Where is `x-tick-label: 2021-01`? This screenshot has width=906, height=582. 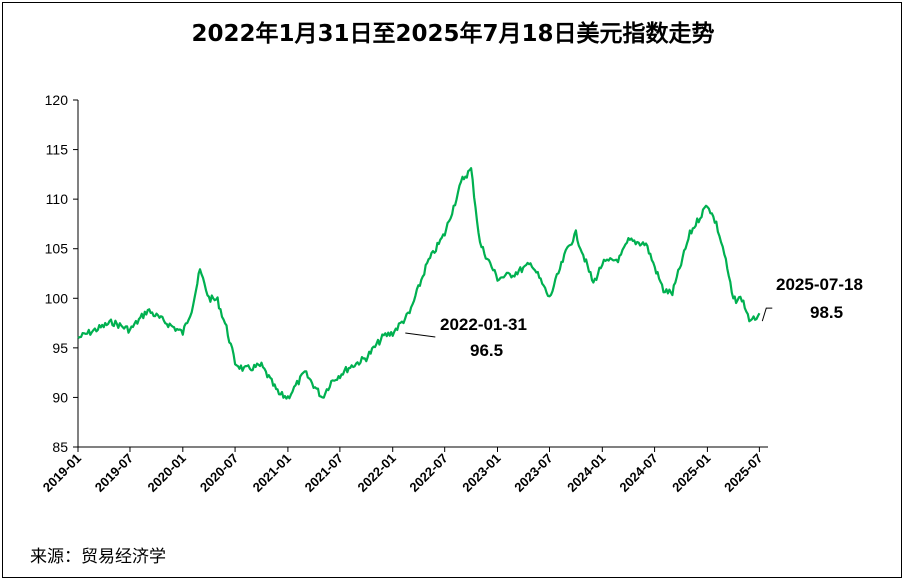 x-tick-label: 2021-01 is located at coordinates (272, 473).